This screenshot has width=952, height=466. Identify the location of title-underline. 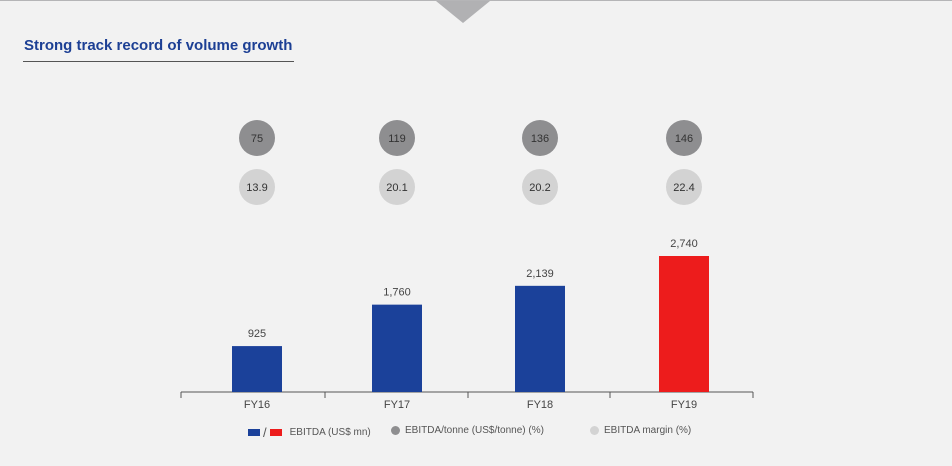
(158, 61).